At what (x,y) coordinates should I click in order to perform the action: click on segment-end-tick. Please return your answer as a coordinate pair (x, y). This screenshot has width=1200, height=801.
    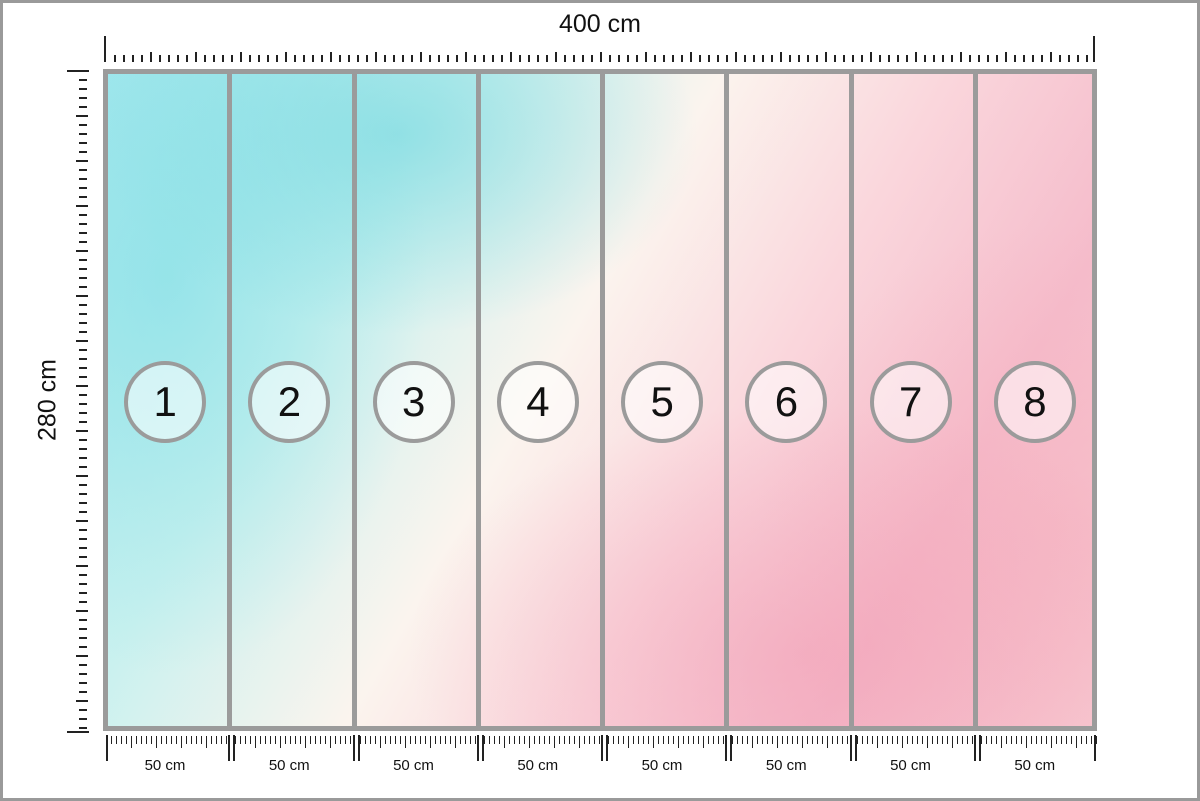
    Looking at the image, I should click on (602, 748).